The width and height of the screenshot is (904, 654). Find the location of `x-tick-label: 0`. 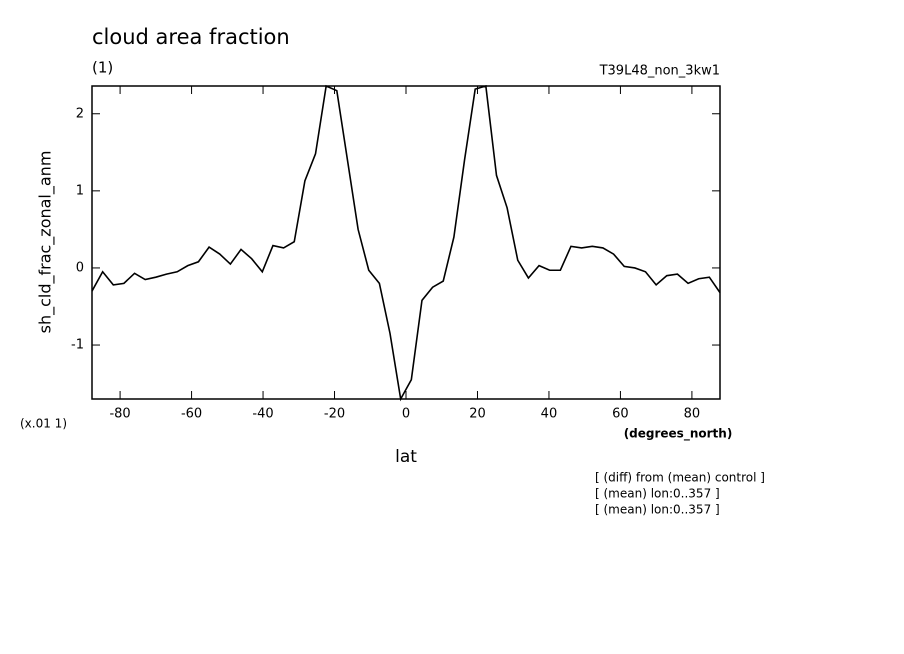

x-tick-label: 0 is located at coordinates (406, 414).